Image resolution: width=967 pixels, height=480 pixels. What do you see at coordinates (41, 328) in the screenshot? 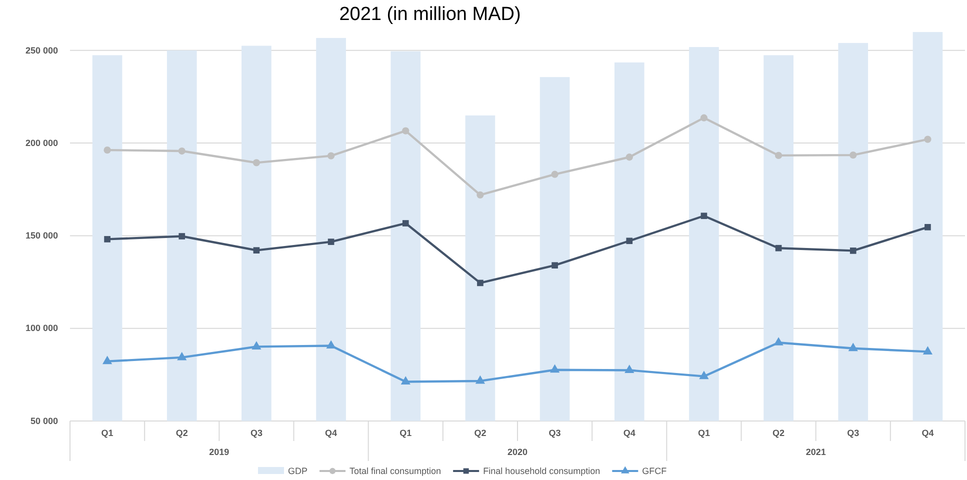
I see `y-tick-label: 100 000` at bounding box center [41, 328].